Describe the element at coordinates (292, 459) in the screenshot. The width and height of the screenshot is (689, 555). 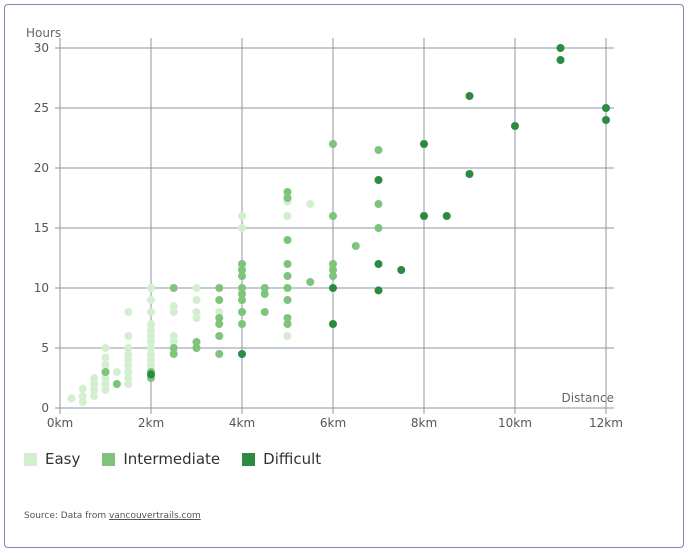
I see `legend-label: Difficult` at that location.